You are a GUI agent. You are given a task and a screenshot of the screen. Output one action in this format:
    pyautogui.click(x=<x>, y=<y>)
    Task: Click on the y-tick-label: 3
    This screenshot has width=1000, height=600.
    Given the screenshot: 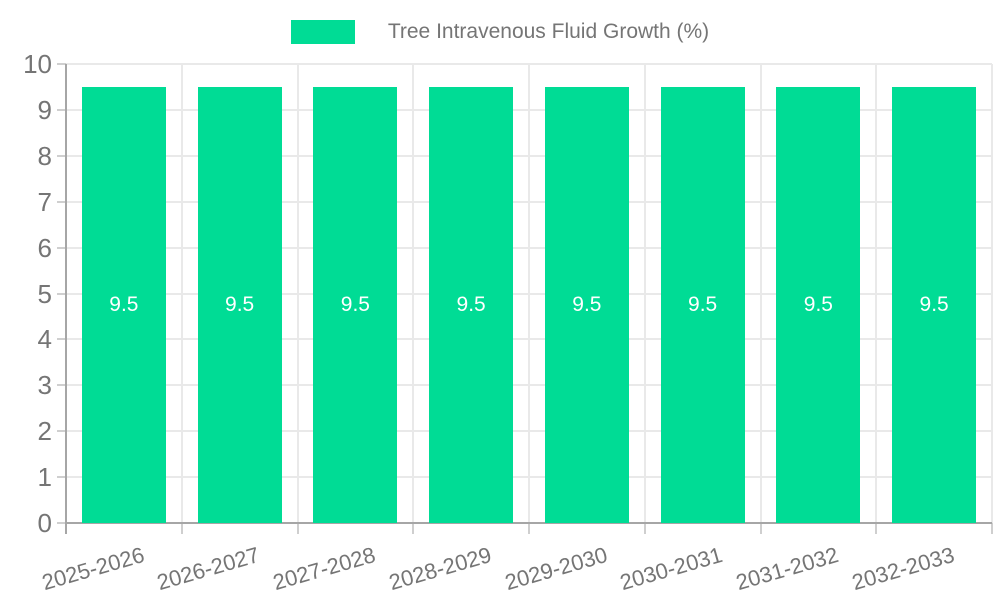 What is the action you would take?
    pyautogui.click(x=44, y=385)
    